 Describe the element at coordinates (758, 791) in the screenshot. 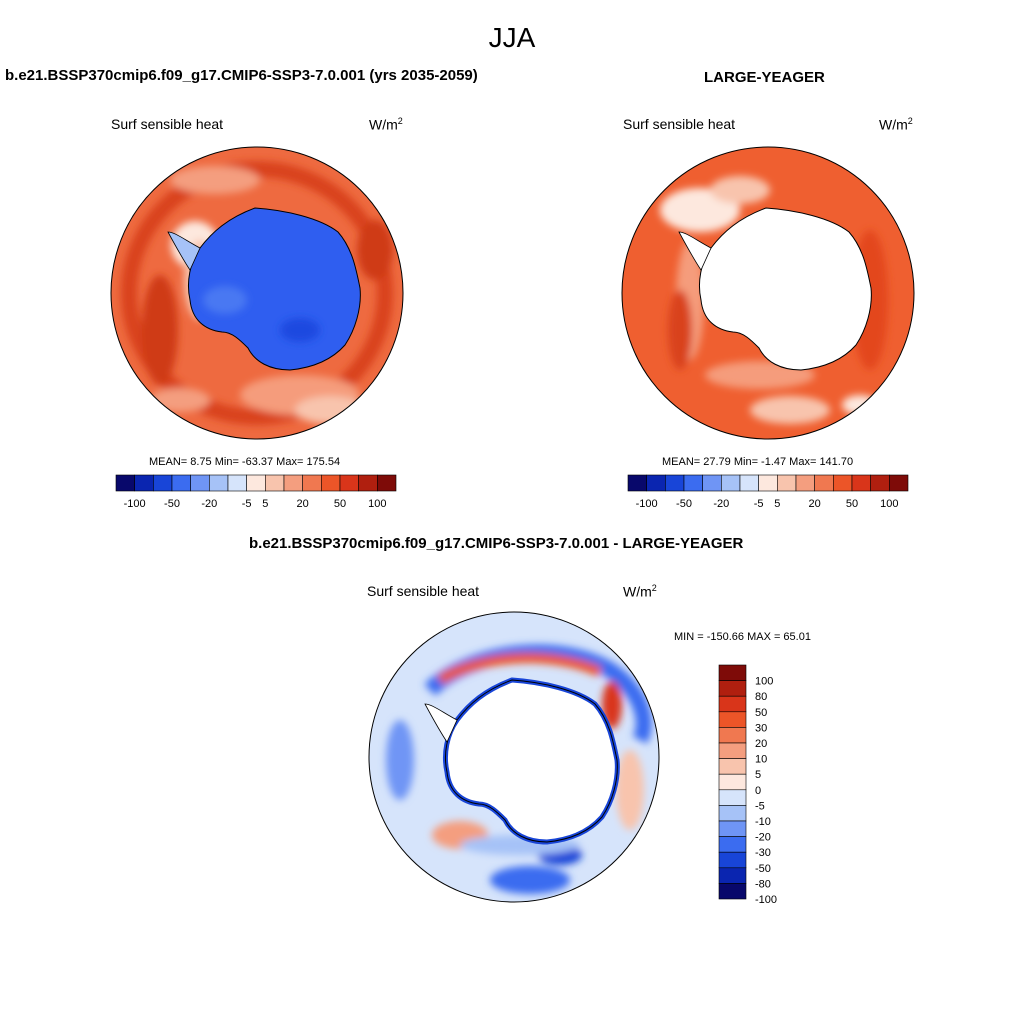

I see `colorbar-tick-label: 0` at that location.